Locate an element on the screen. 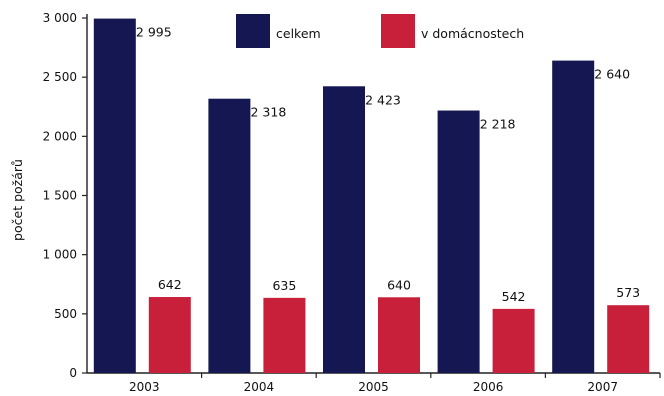 This screenshot has height=396, width=664. x-tick-label: 2003 is located at coordinates (144, 387).